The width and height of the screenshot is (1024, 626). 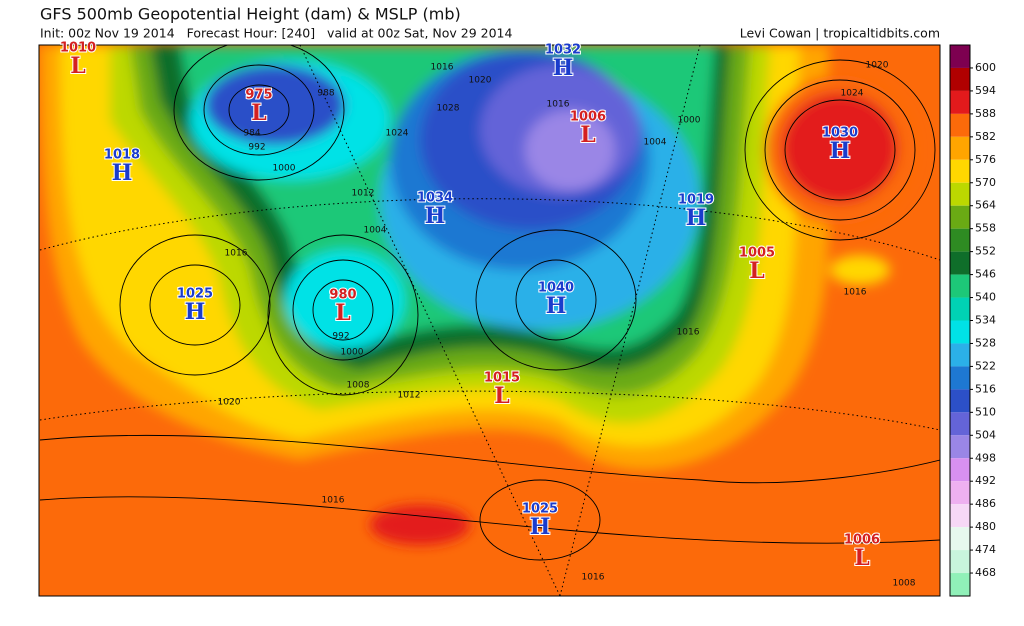 What do you see at coordinates (840, 133) in the screenshot?
I see `pressure-value: 1030` at bounding box center [840, 133].